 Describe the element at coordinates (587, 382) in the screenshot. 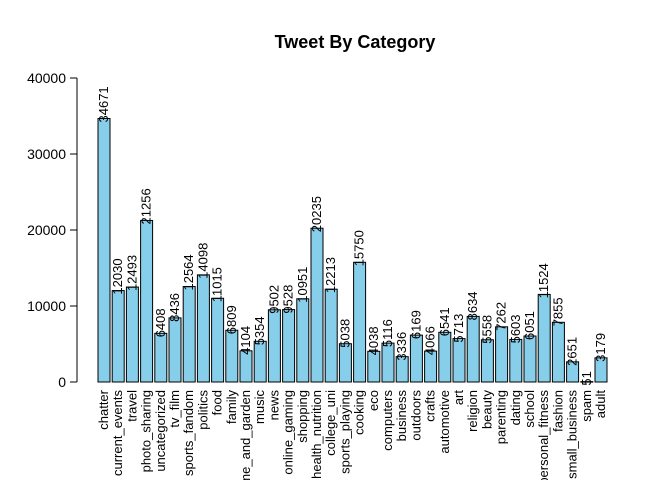

I see `bar-spam` at that location.